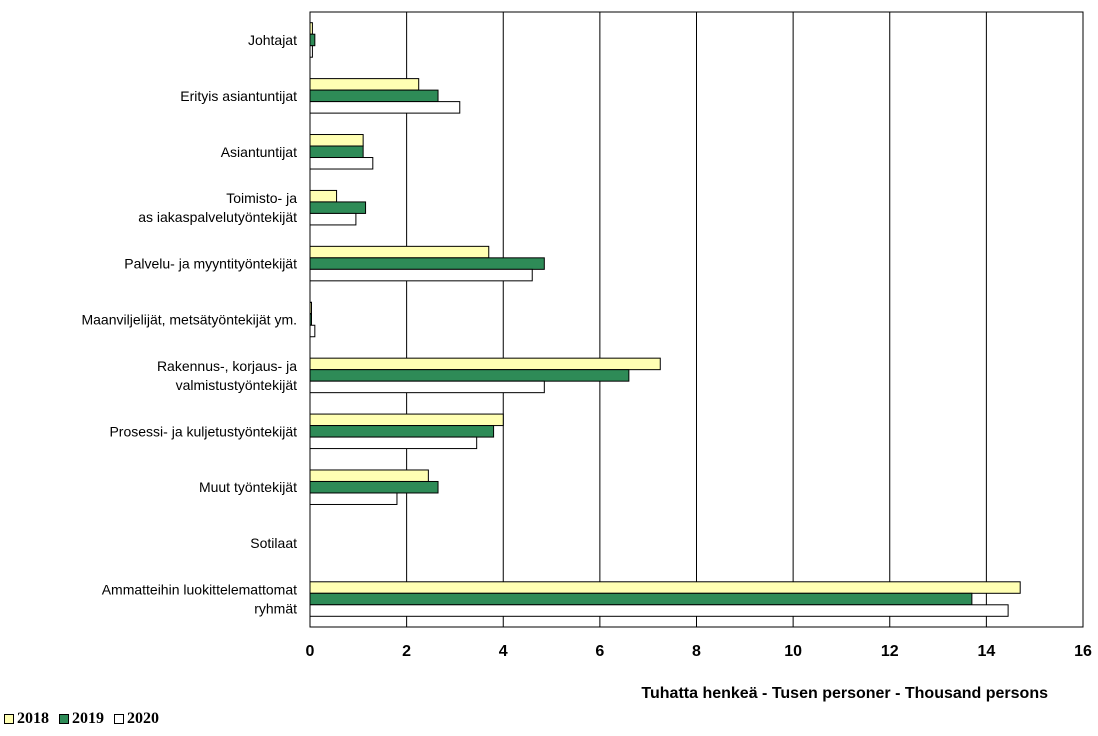 Image resolution: width=1098 pixels, height=736 pixels. Describe the element at coordinates (599, 651) in the screenshot. I see `x-tick-label: 6` at that location.